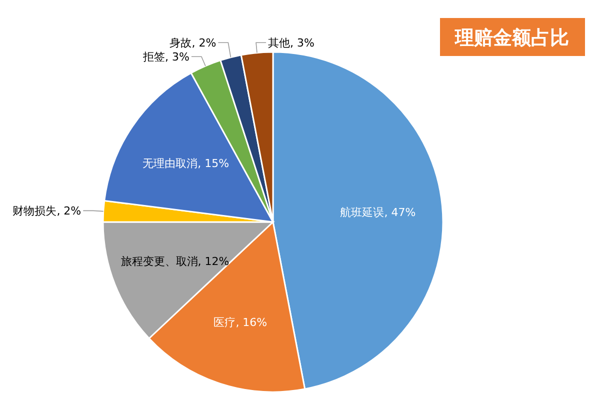  What do you see at coordinates (291, 43) in the screenshot?
I see `slice-label: 其他, 3%` at bounding box center [291, 43].